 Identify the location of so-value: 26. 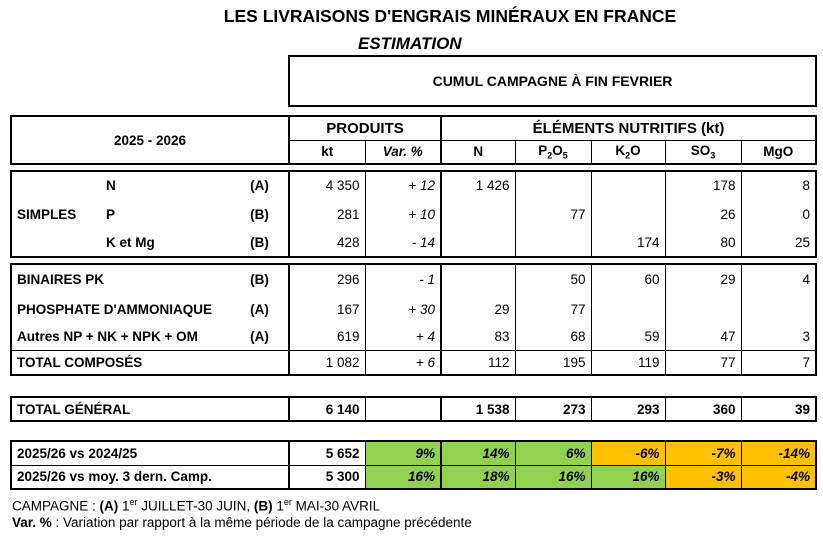
(702, 214).